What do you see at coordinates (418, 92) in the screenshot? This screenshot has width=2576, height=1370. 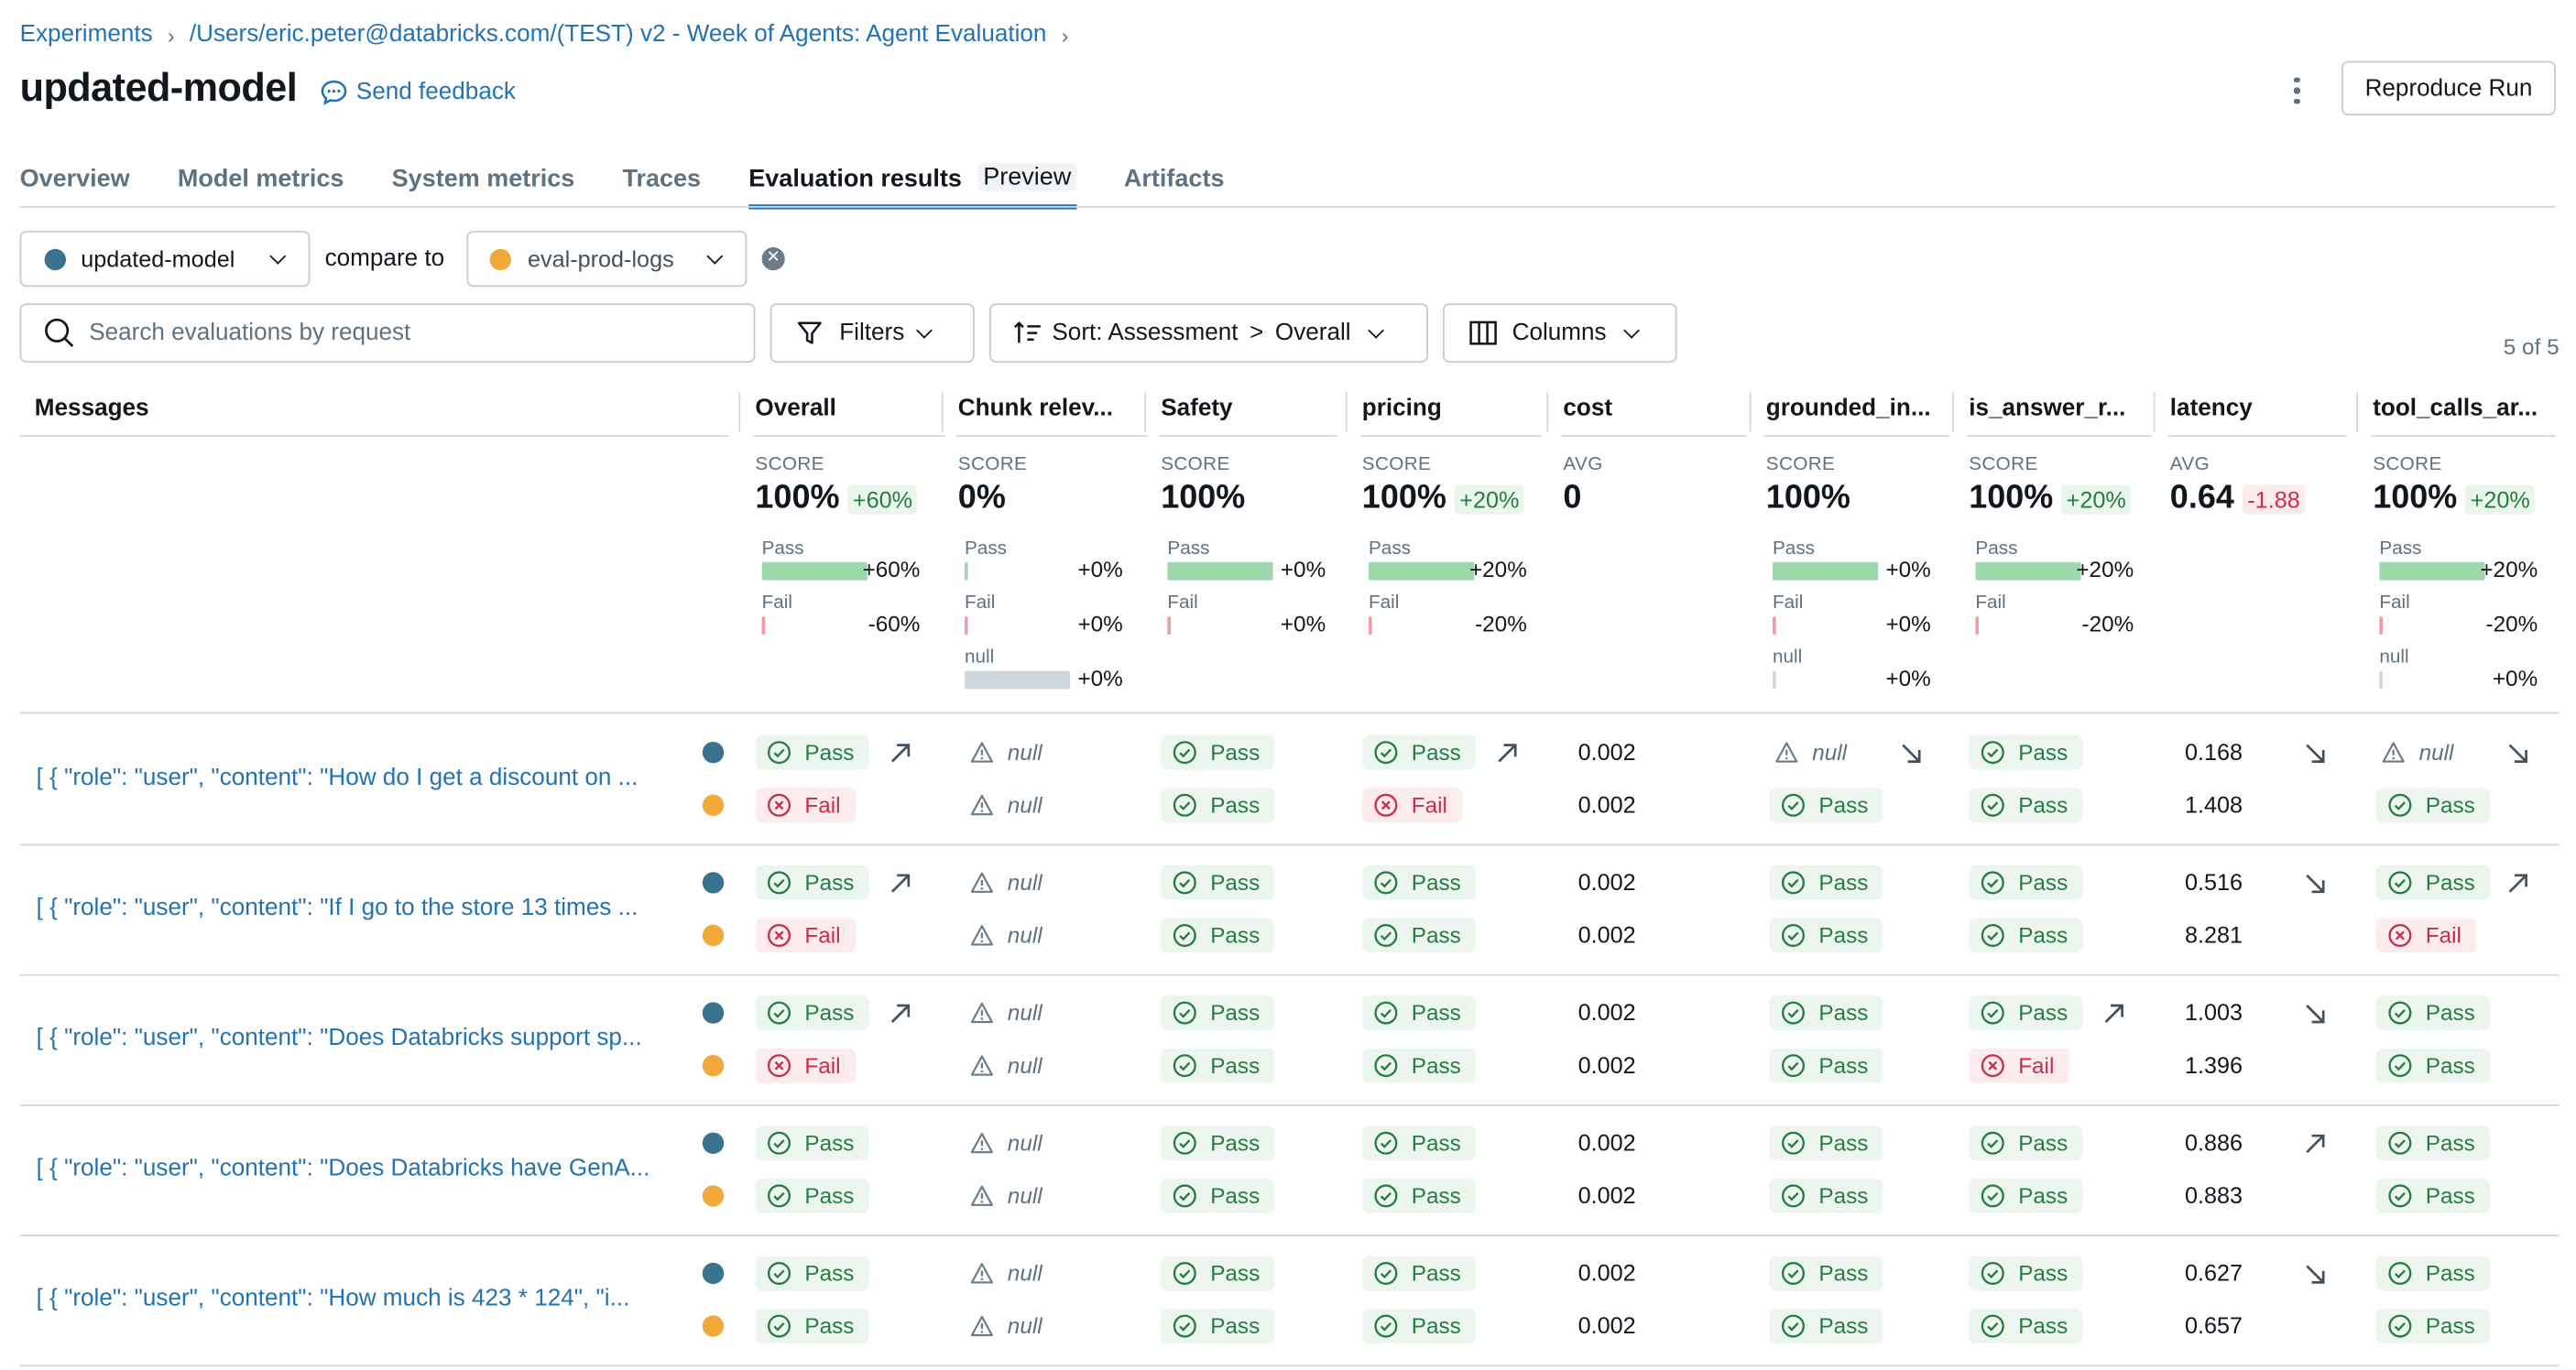 I see `send-feedback-link: Send feedback` at bounding box center [418, 92].